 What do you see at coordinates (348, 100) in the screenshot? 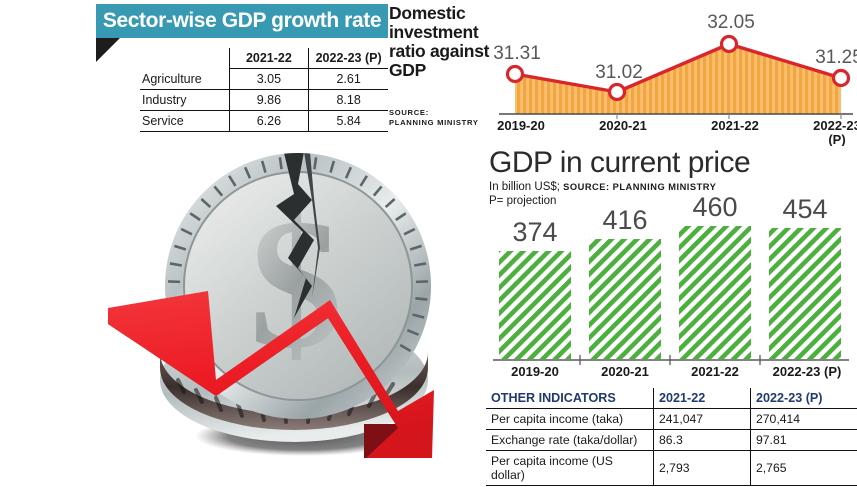
I see `sector-row-value-2022-23: 8.18` at bounding box center [348, 100].